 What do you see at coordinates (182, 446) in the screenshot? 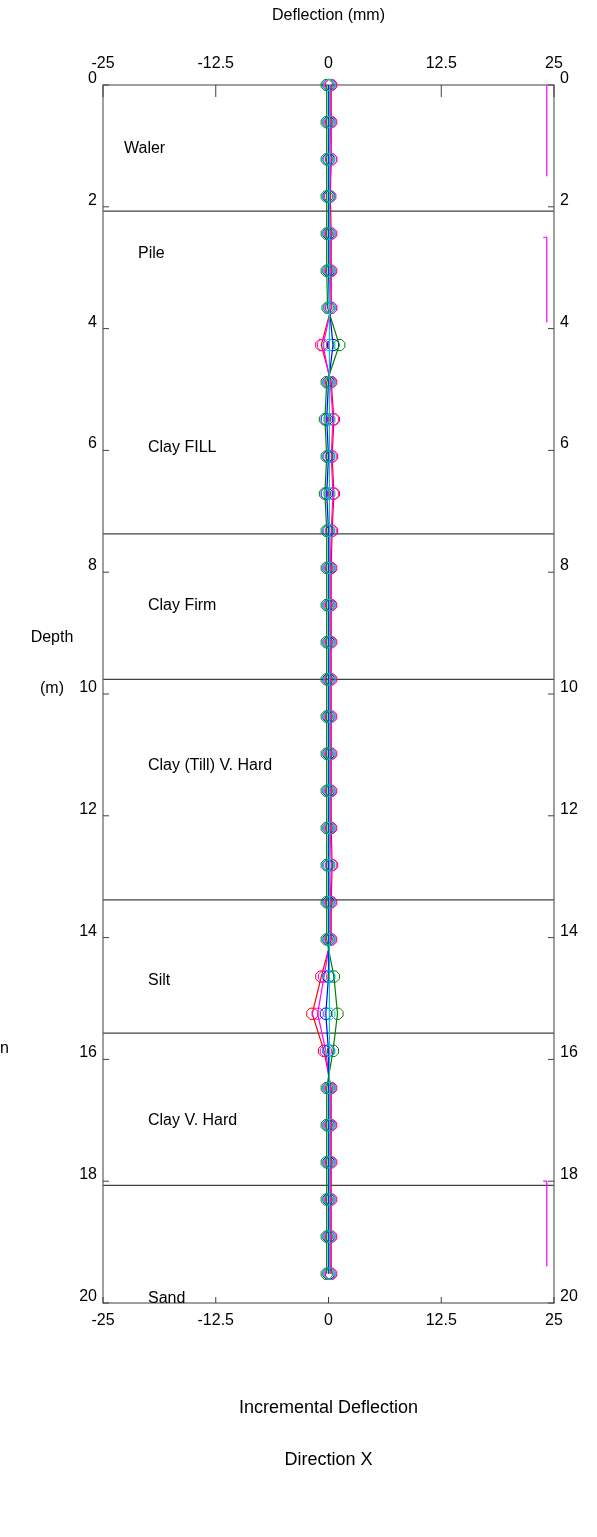
I see `annotation: Clay FILL` at bounding box center [182, 446].